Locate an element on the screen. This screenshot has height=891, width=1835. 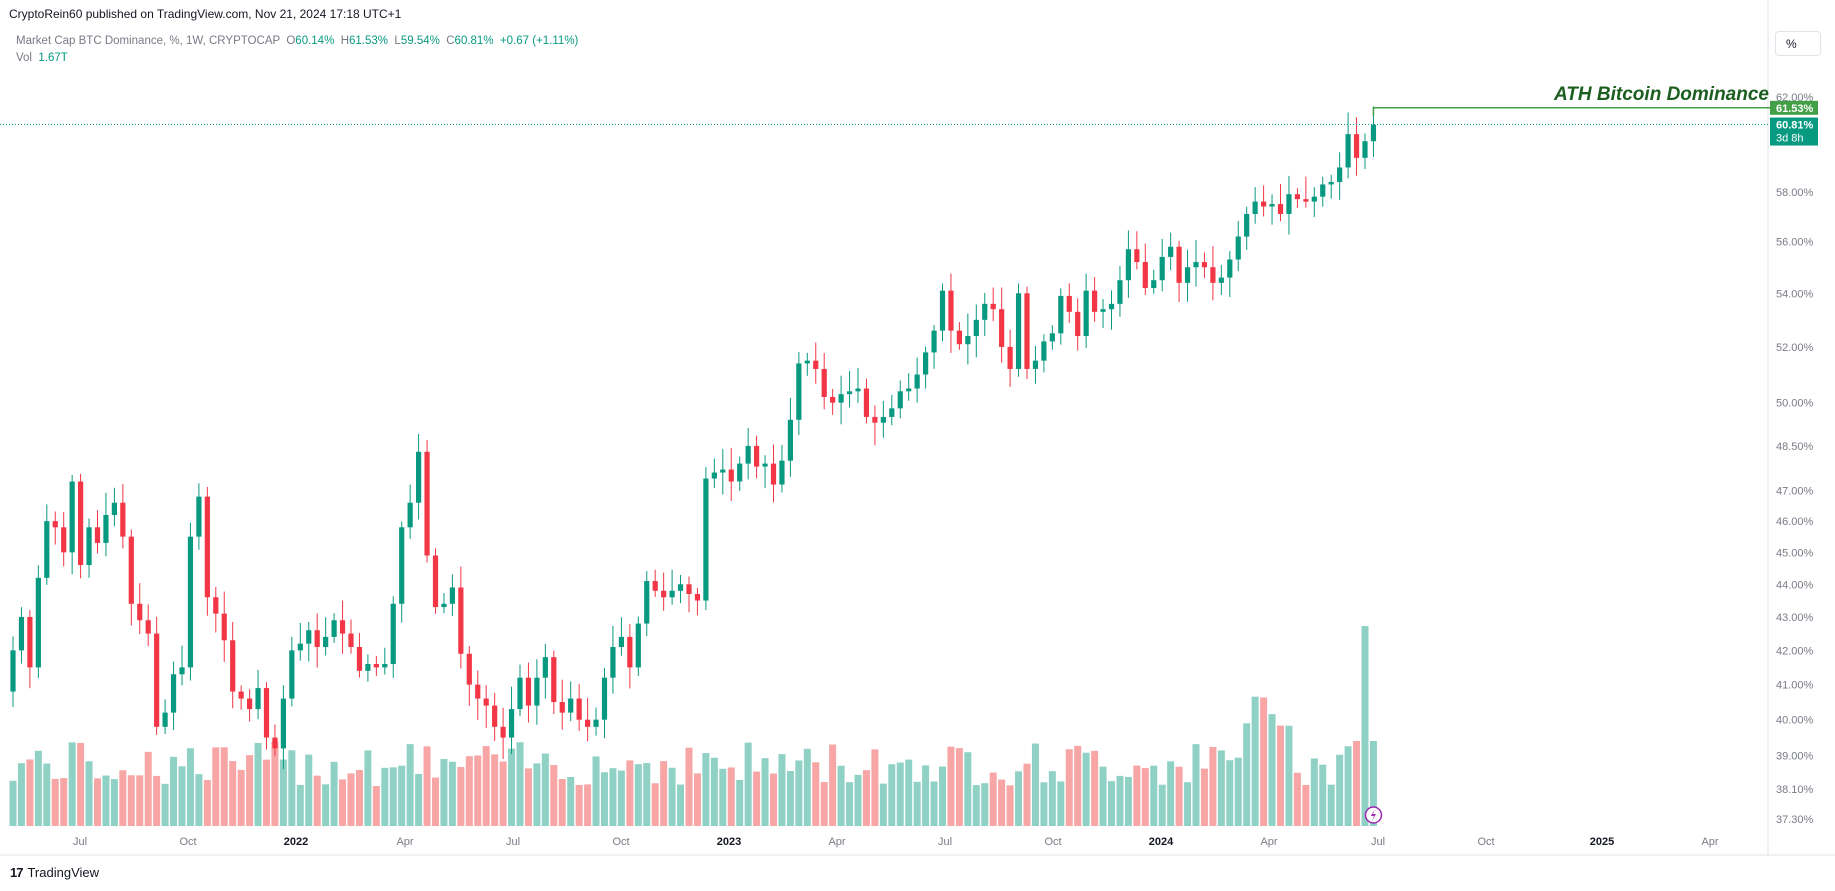
open-key: O is located at coordinates (291, 41).